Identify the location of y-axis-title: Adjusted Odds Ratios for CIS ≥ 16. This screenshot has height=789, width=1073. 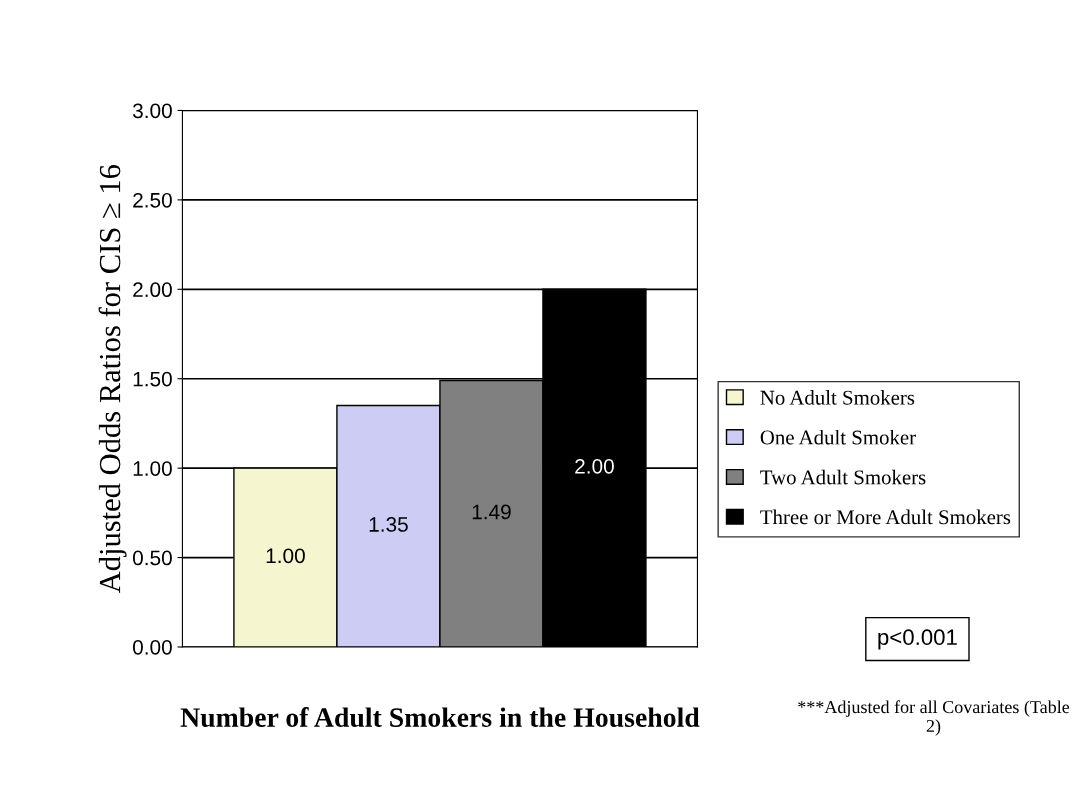
(112, 379).